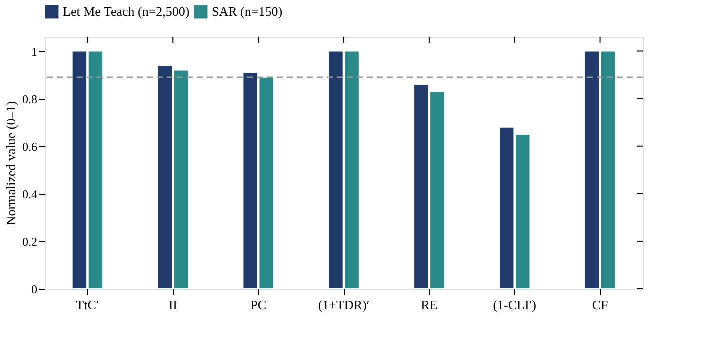 Image resolution: width=707 pixels, height=340 pixels. I want to click on legend-label: Let Me Teach (n=2,500), so click(126, 11).